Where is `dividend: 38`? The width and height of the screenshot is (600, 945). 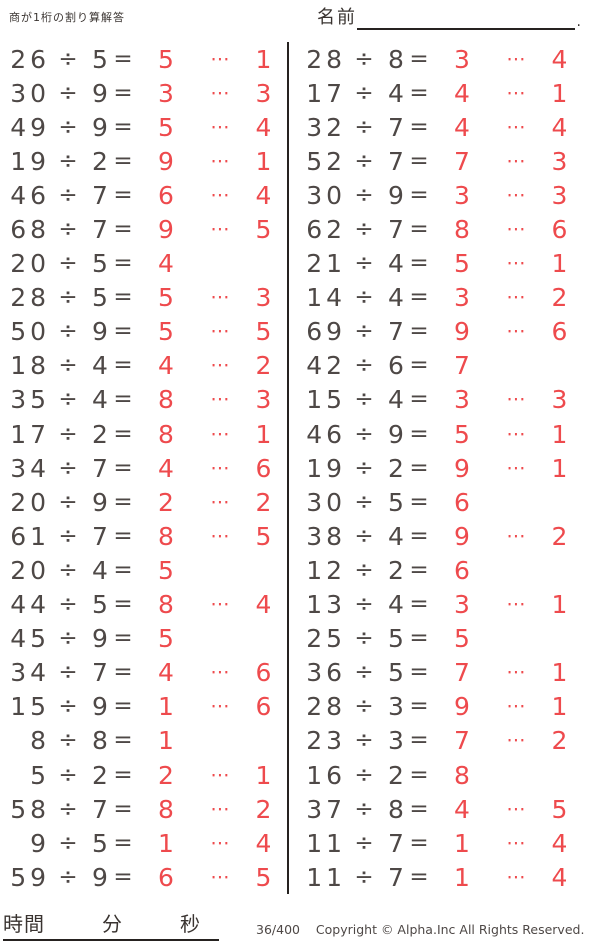 dividend: 38 is located at coordinates (326, 536).